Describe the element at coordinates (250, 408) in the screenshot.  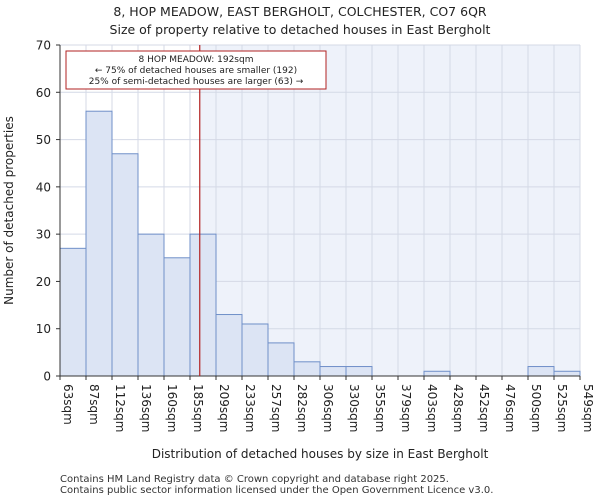
I see `x-tick-label: 233sqm` at that location.